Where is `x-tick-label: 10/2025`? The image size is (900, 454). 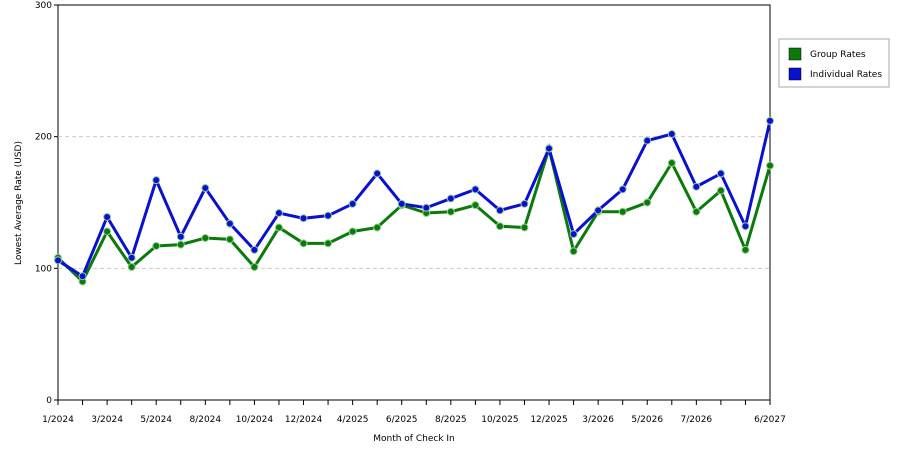 x-tick-label: 10/2025 is located at coordinates (499, 420).